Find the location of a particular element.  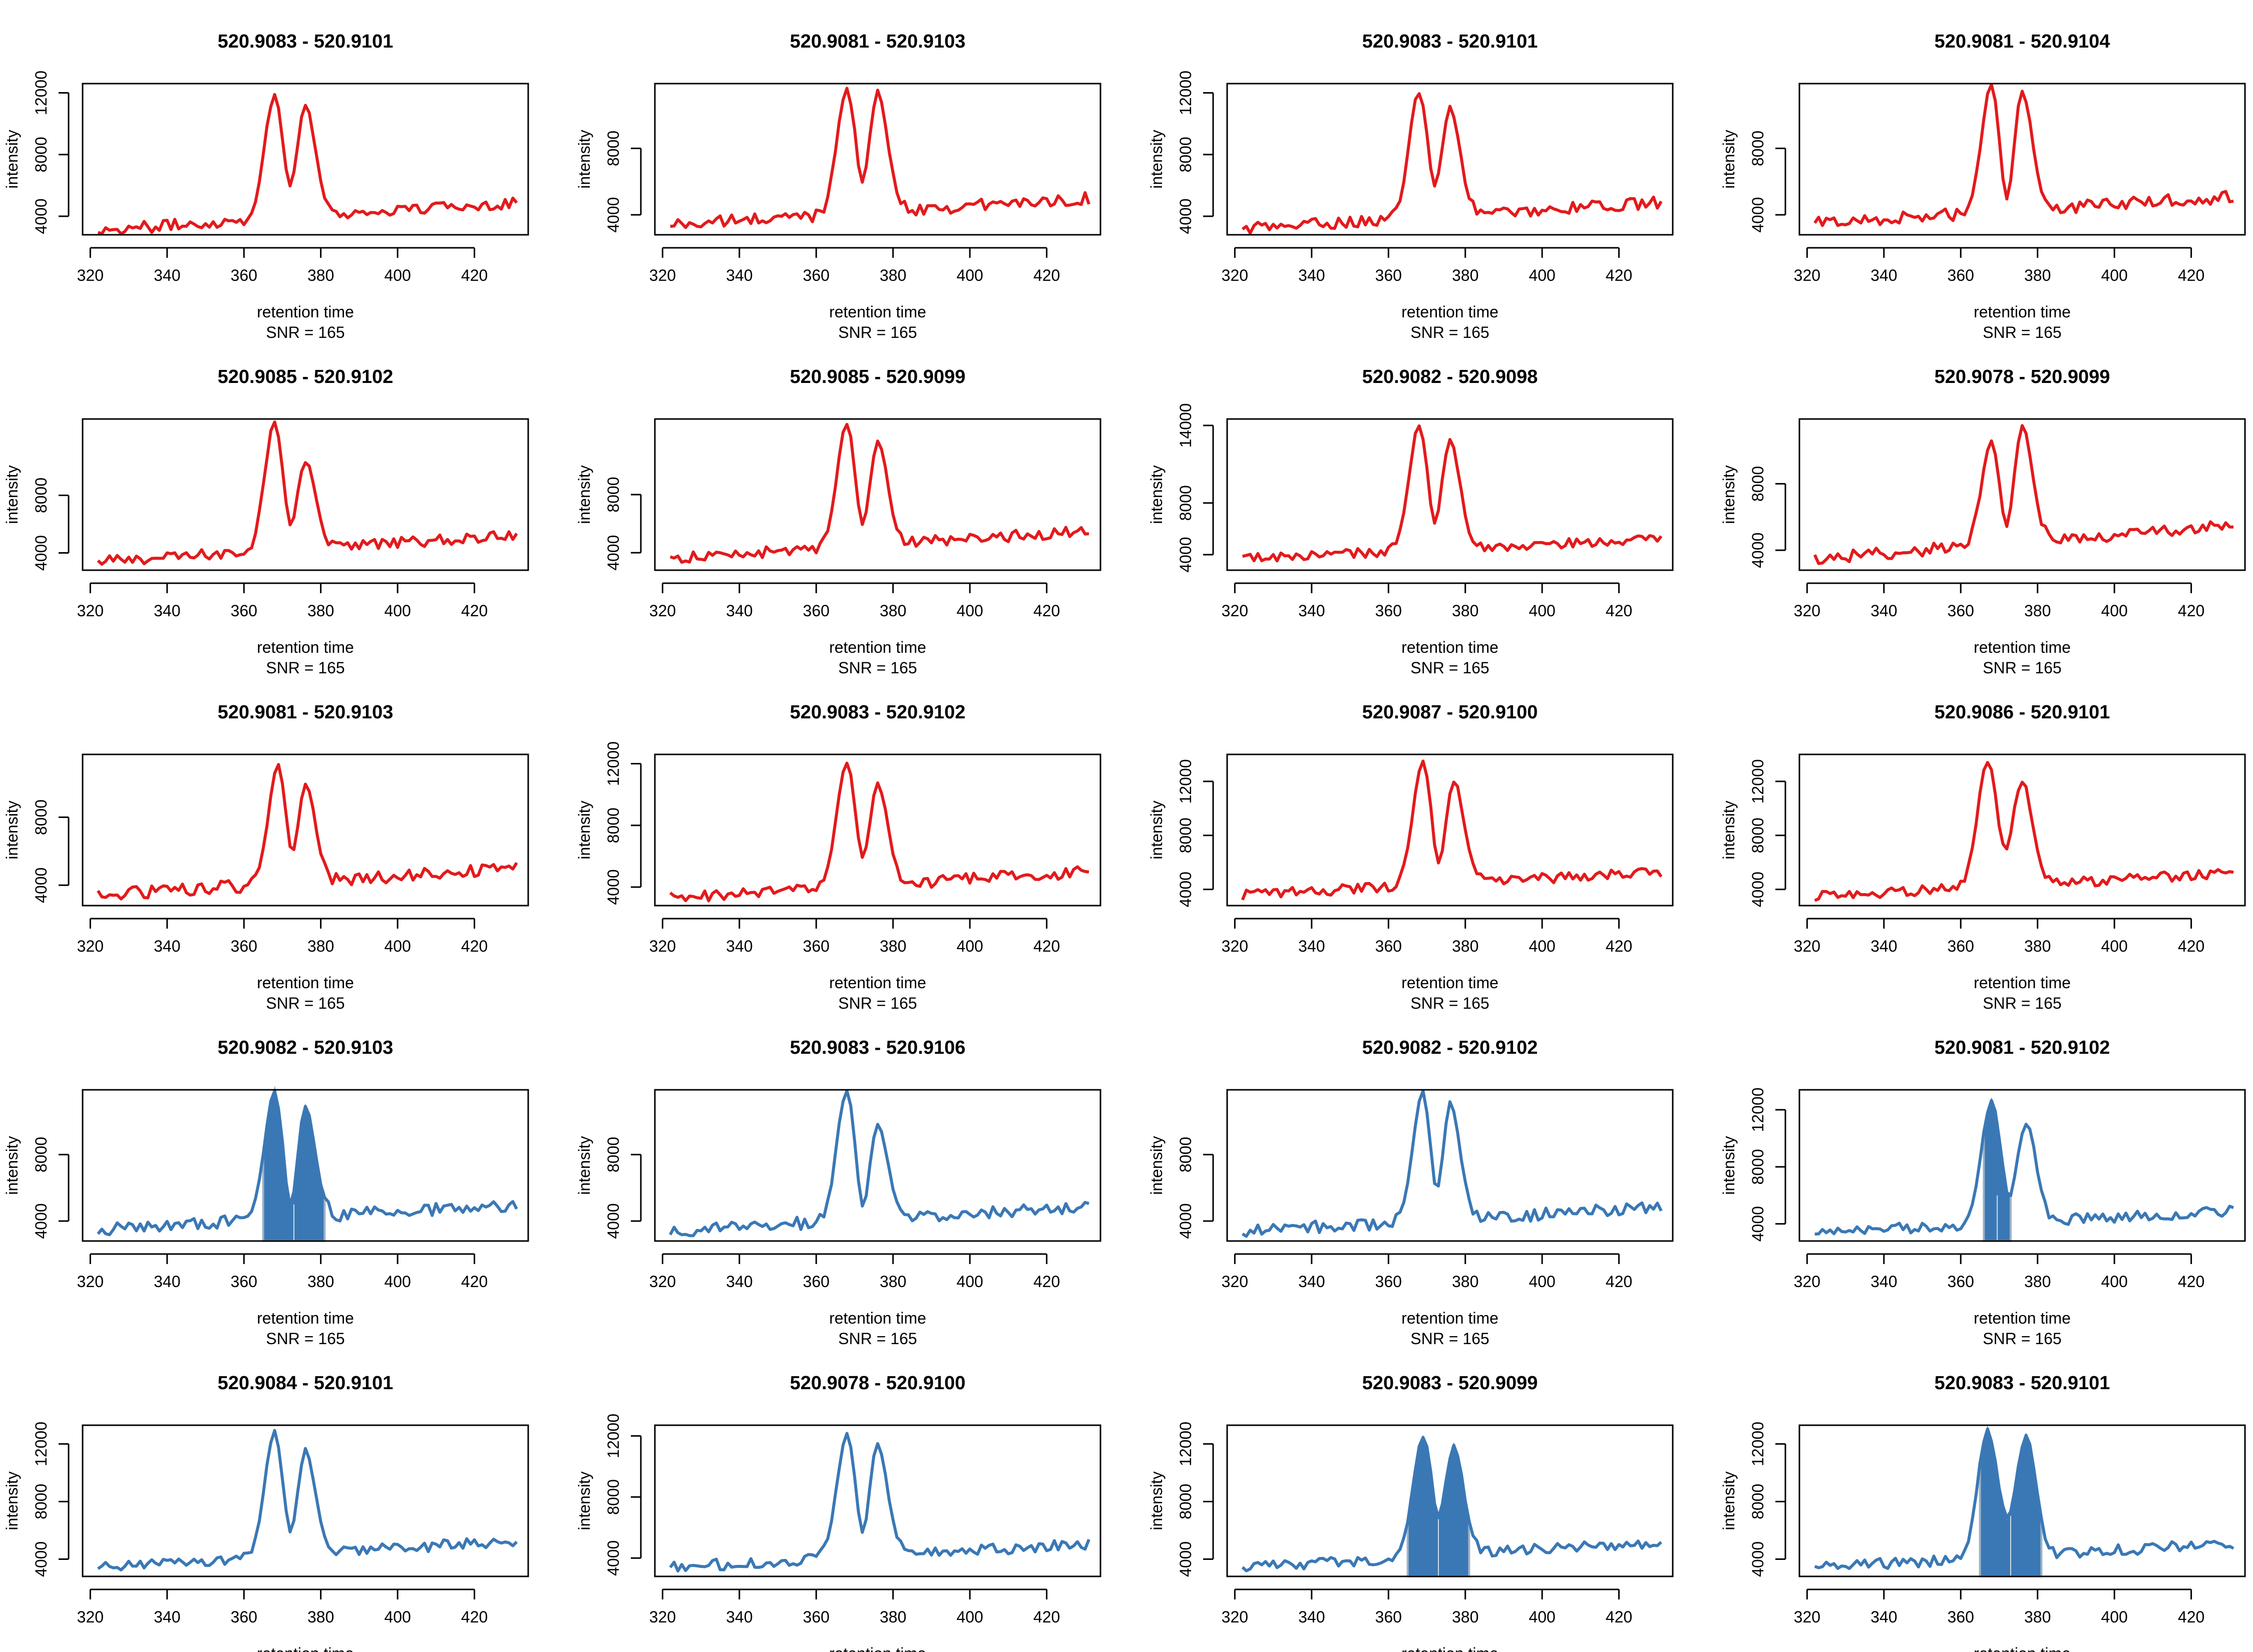

chart-title: 520.9082 - 520.9098 is located at coordinates (1450, 376).